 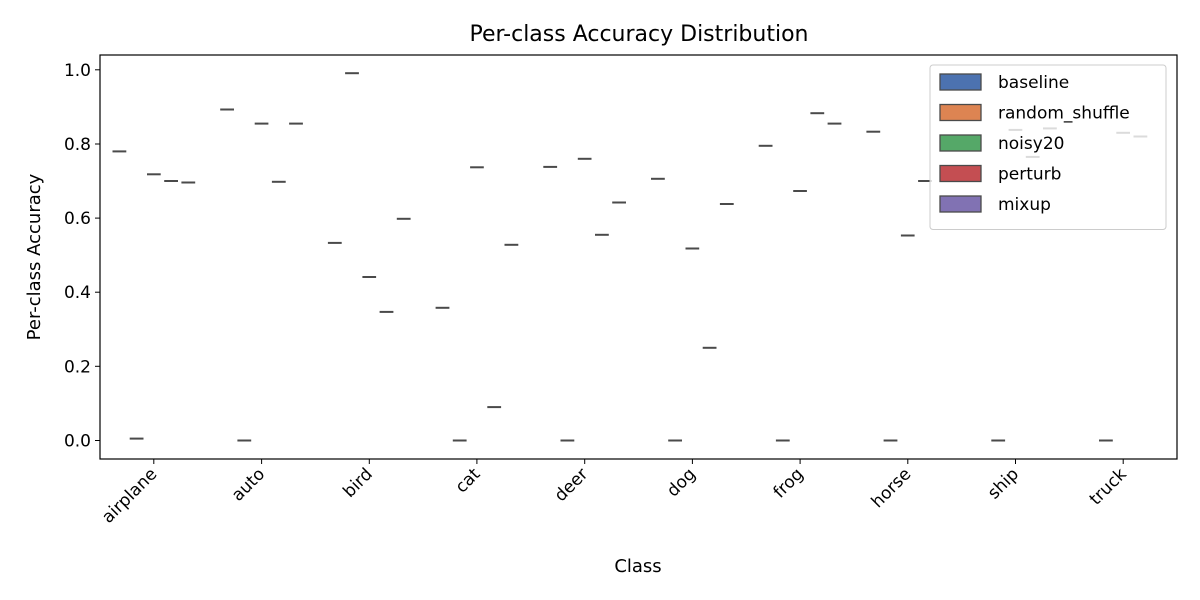 What do you see at coordinates (77, 219) in the screenshot?
I see `y-tick-label: 0.6` at bounding box center [77, 219].